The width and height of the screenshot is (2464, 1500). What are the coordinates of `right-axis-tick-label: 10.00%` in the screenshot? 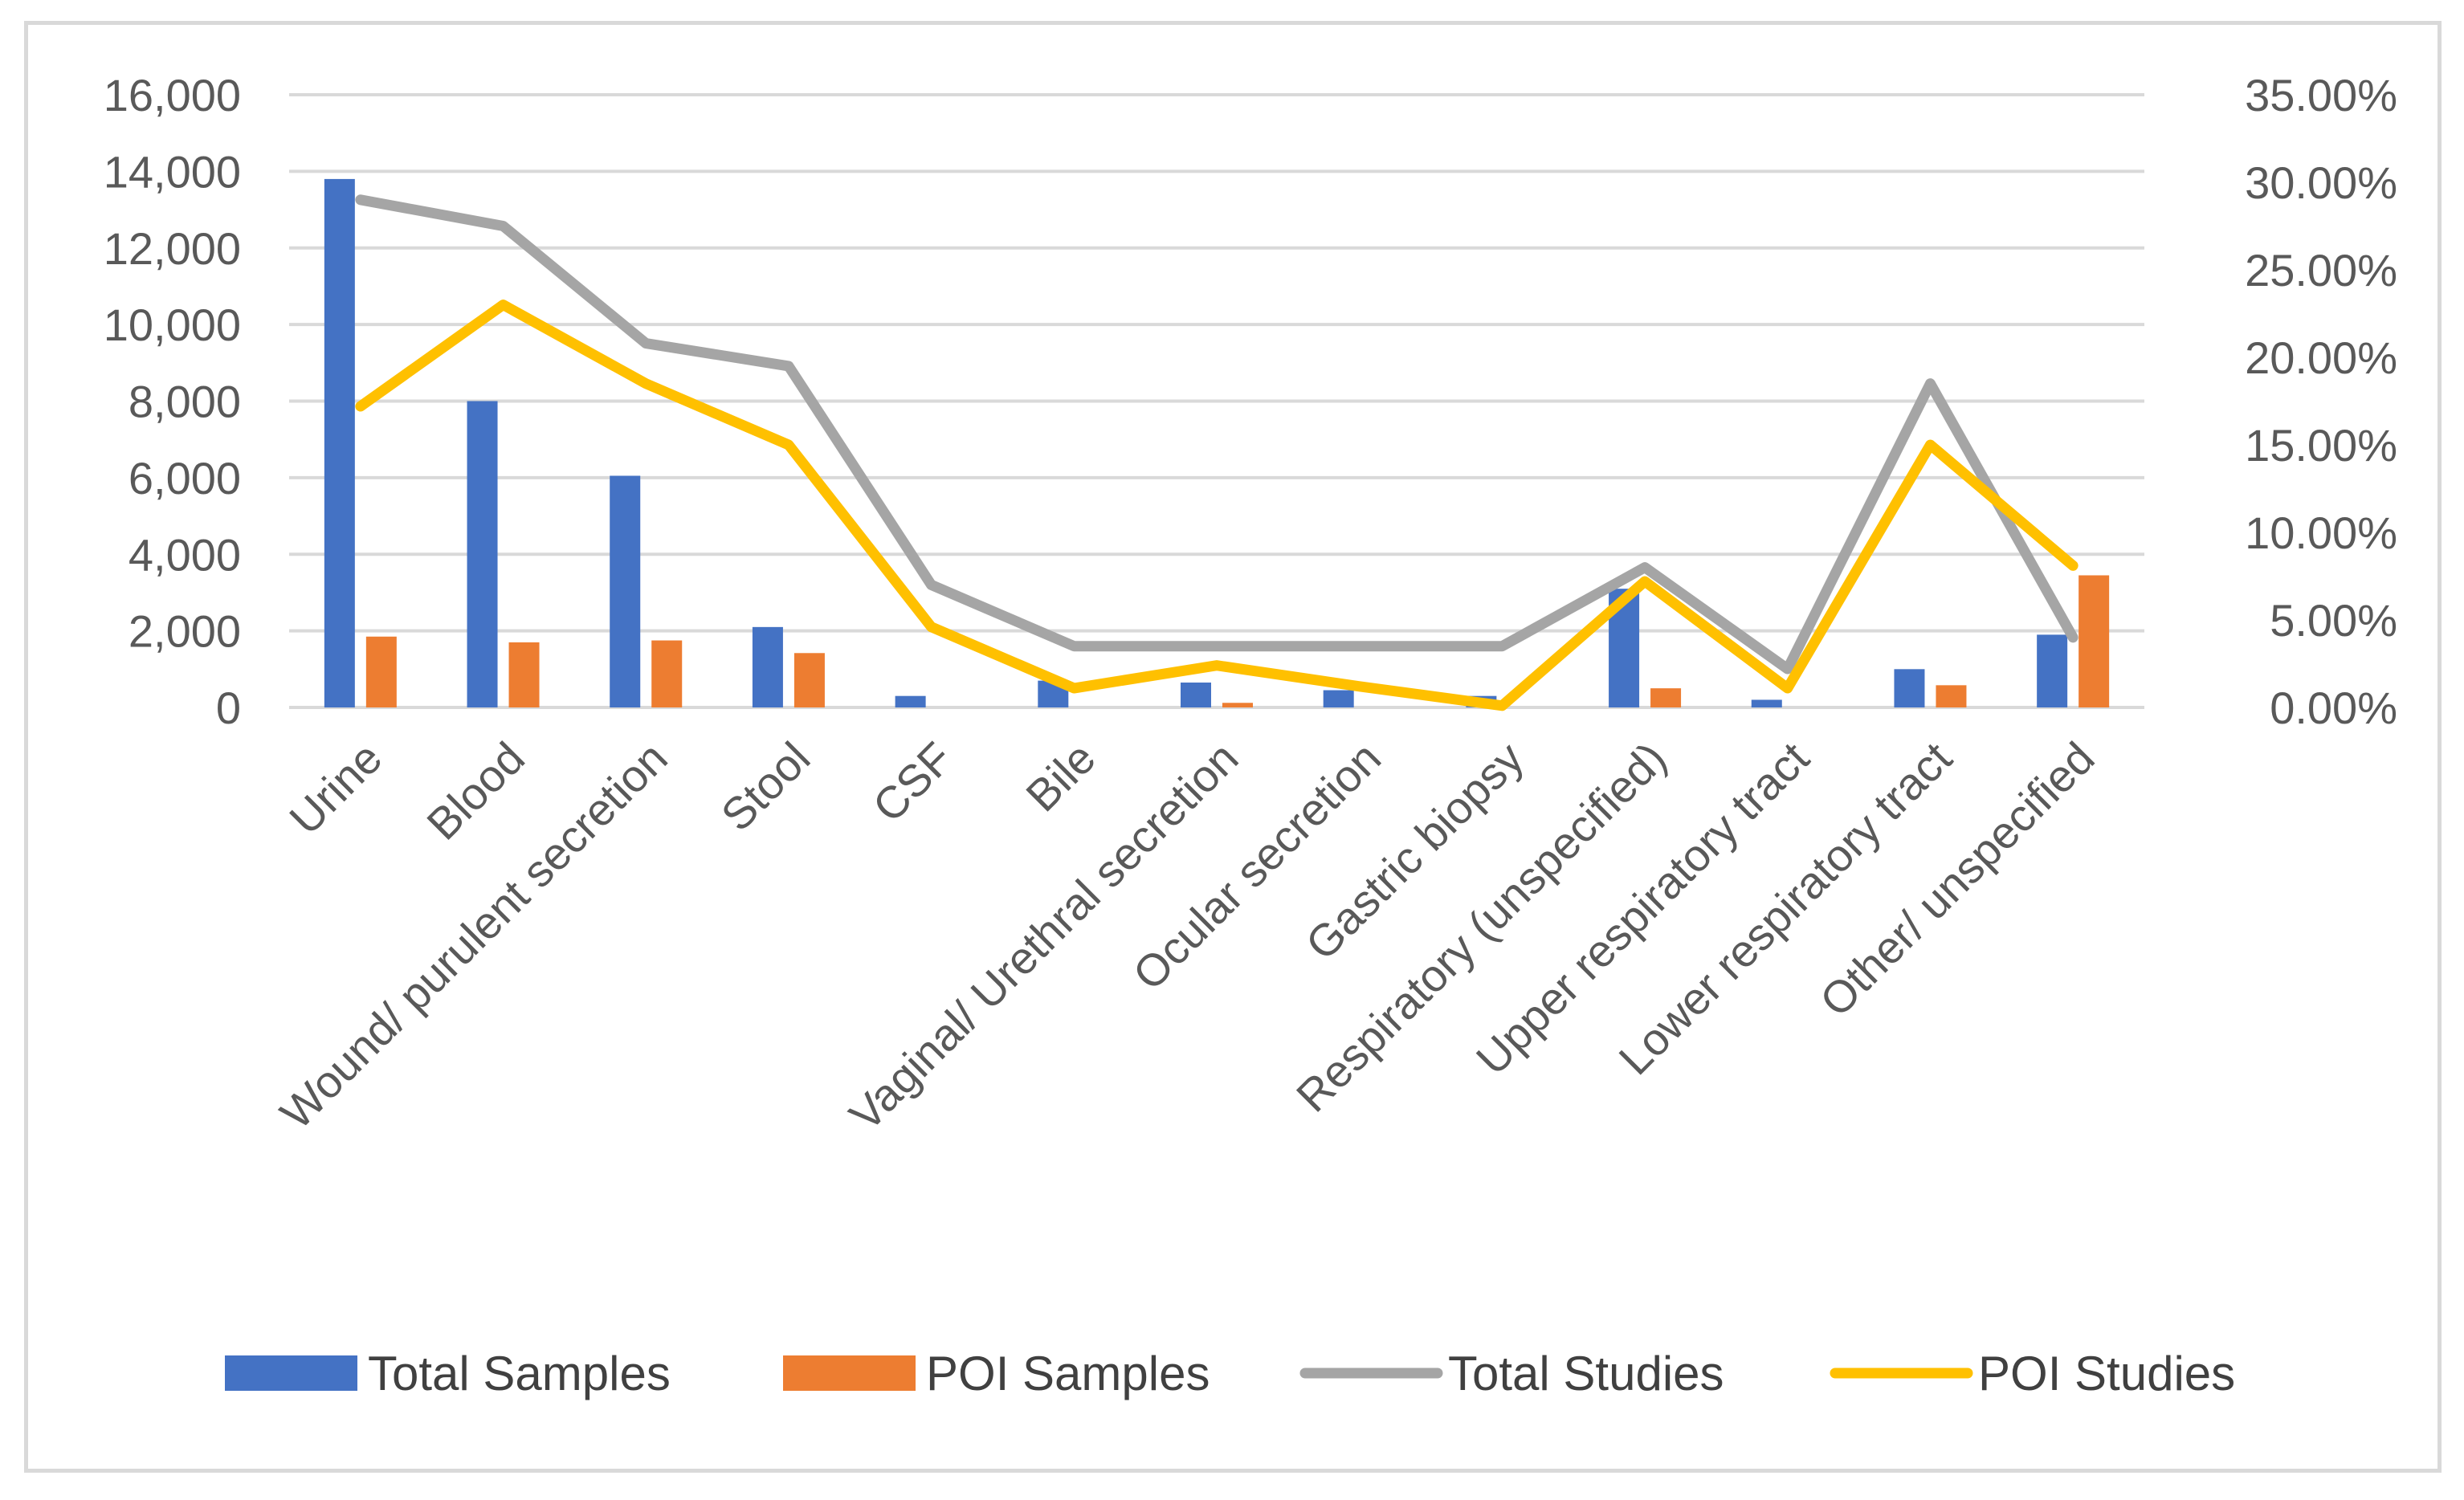 It's located at (2321, 532).